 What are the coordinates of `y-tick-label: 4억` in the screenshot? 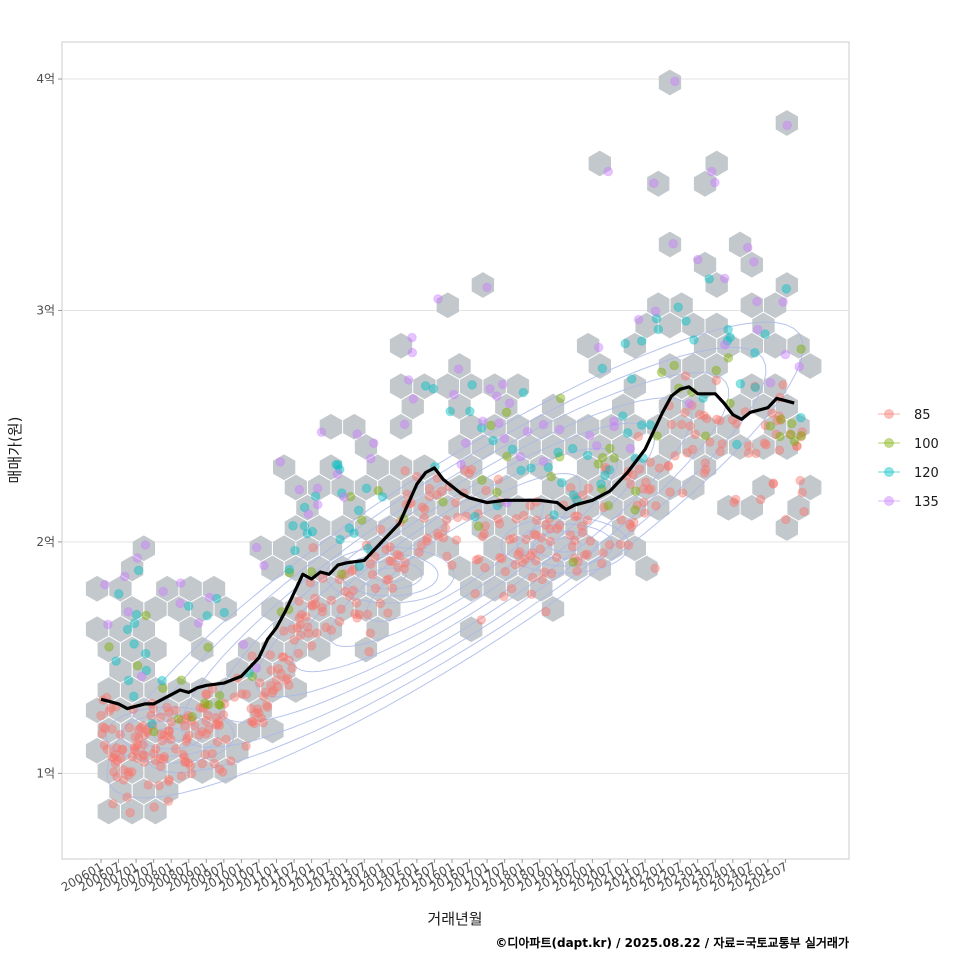 It's located at (45, 79).